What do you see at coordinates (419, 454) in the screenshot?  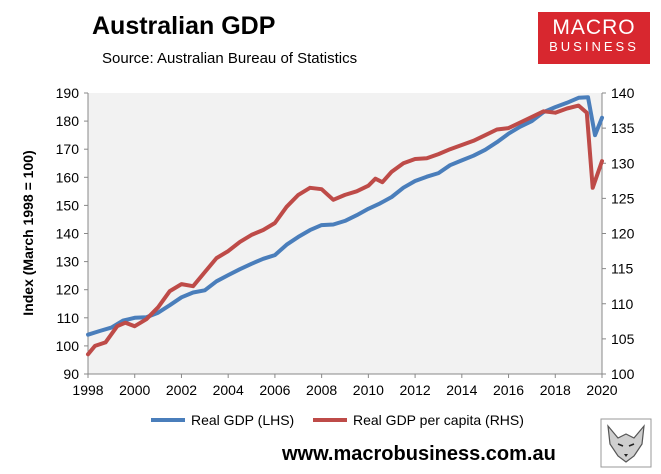 I see `website-url: www.macrobusiness.com.au` at bounding box center [419, 454].